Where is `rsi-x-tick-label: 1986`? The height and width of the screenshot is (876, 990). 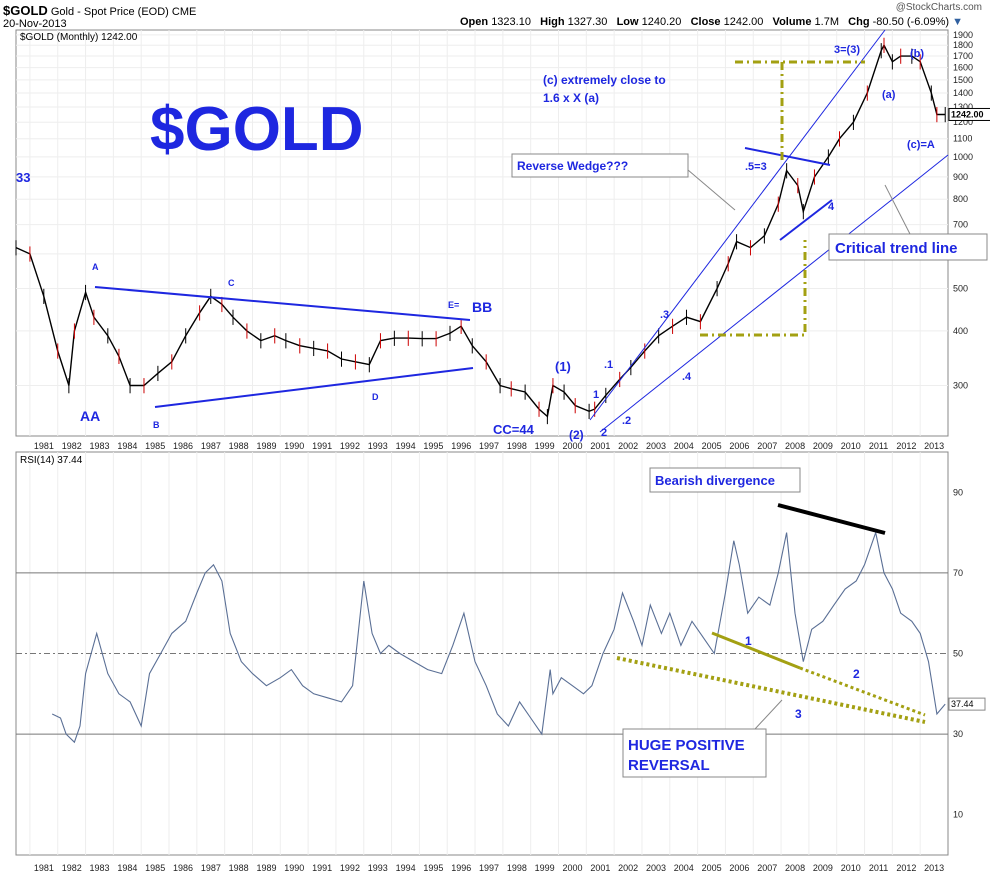 rsi-x-tick-label: 1986 is located at coordinates (183, 868).